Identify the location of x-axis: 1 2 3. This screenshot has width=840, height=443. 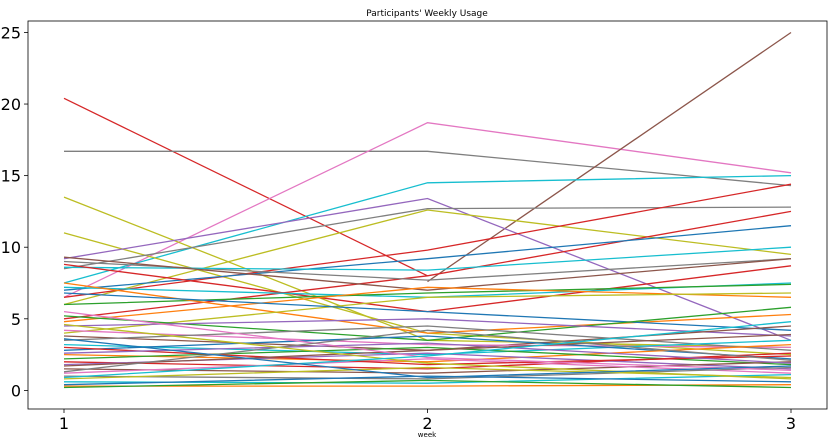
(427, 421).